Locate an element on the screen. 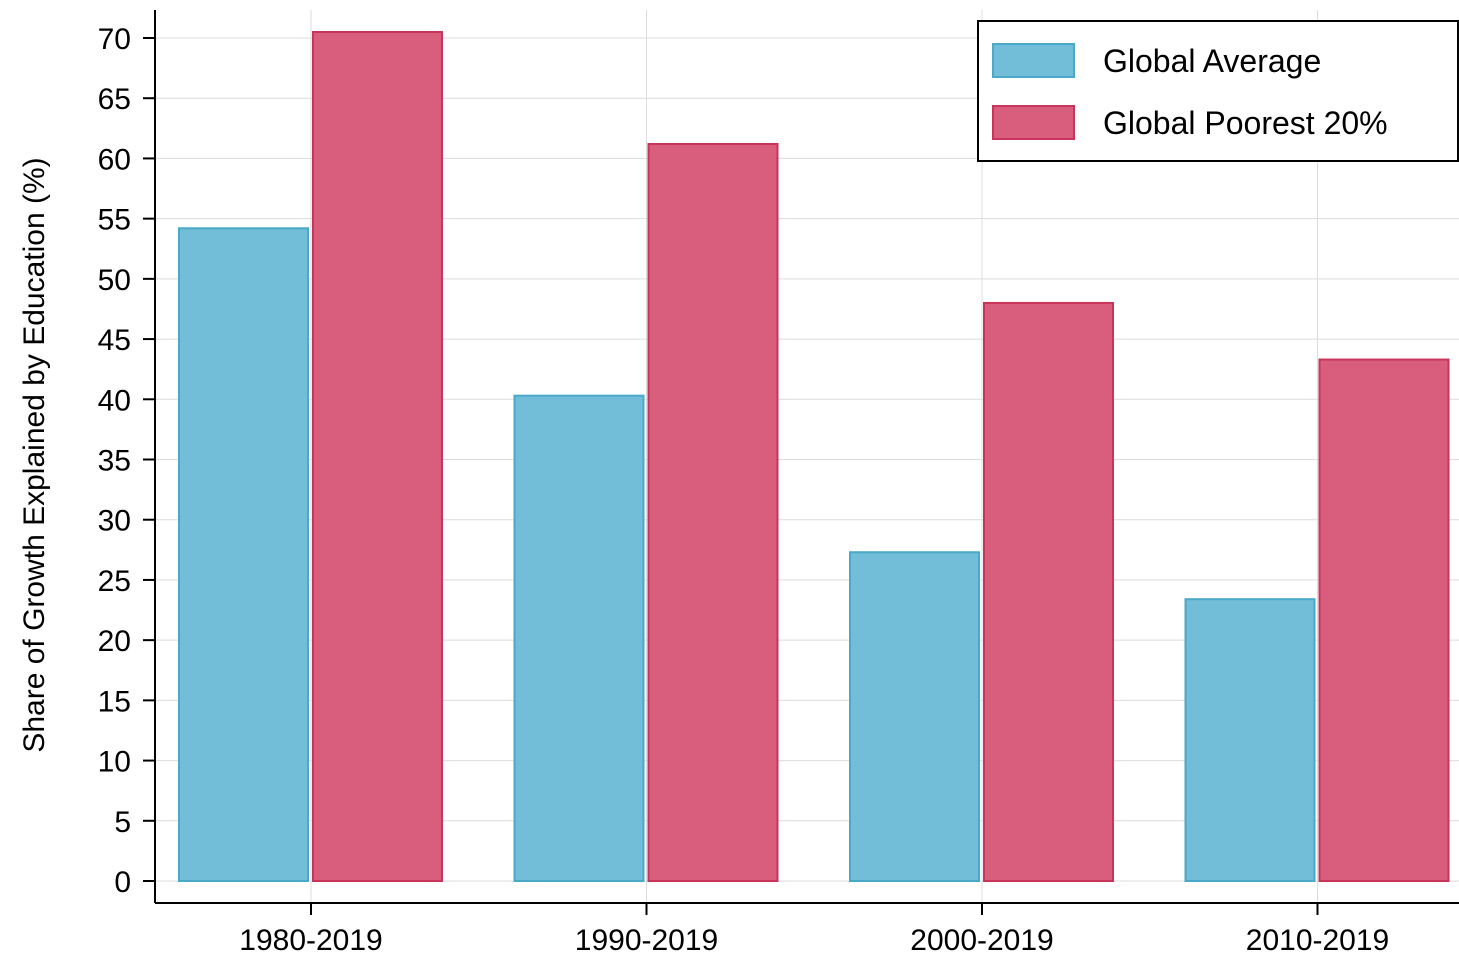 The width and height of the screenshot is (1459, 958). y-tick-label: 50 is located at coordinates (114, 280).